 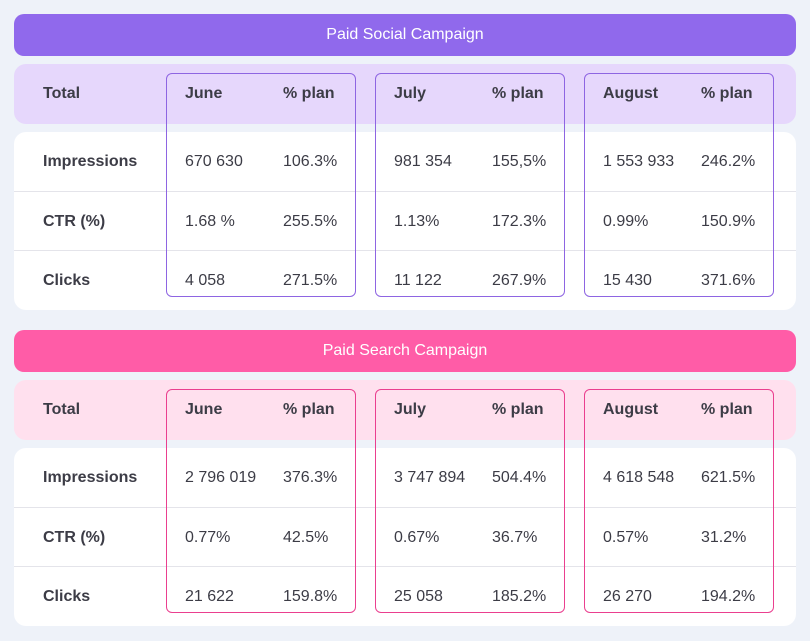 I want to click on value-cell: 0.77%, so click(x=208, y=537).